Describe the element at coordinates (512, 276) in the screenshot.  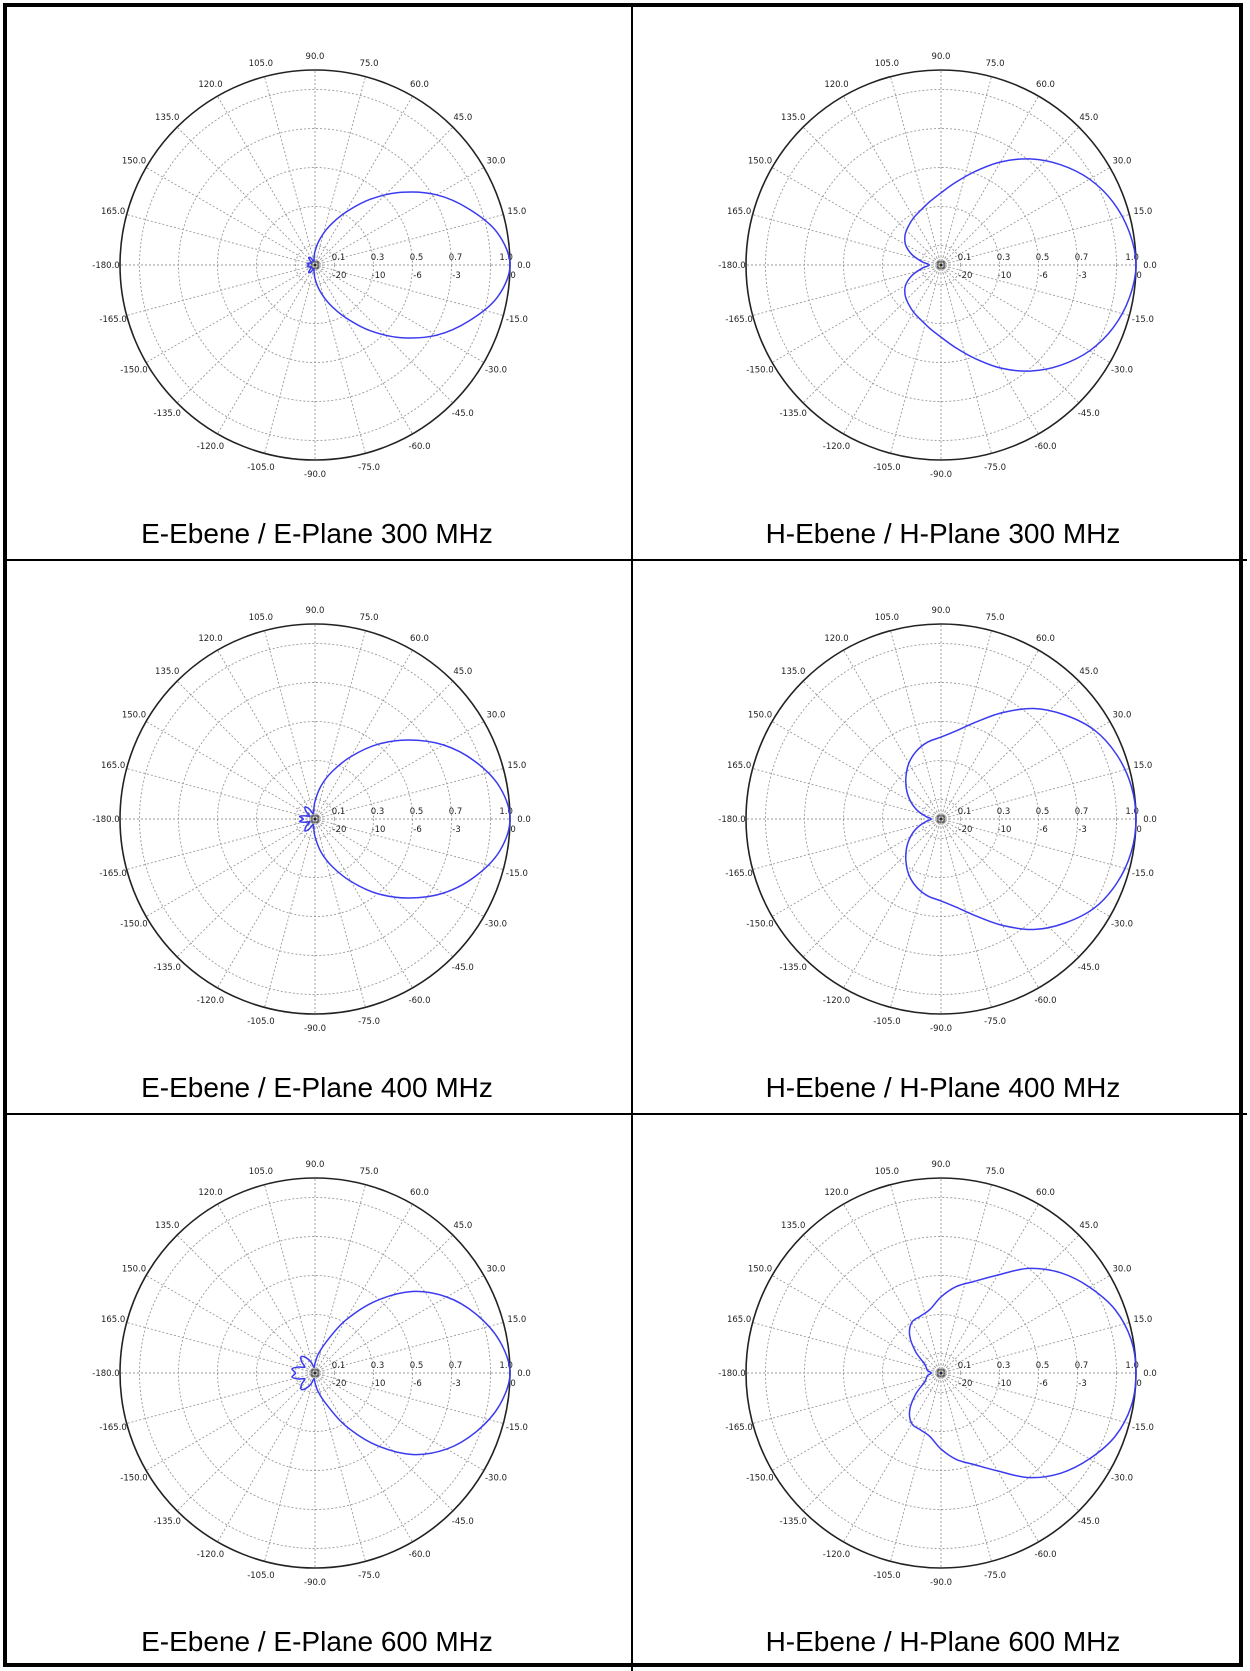
I see `radial-db-label: 0` at that location.